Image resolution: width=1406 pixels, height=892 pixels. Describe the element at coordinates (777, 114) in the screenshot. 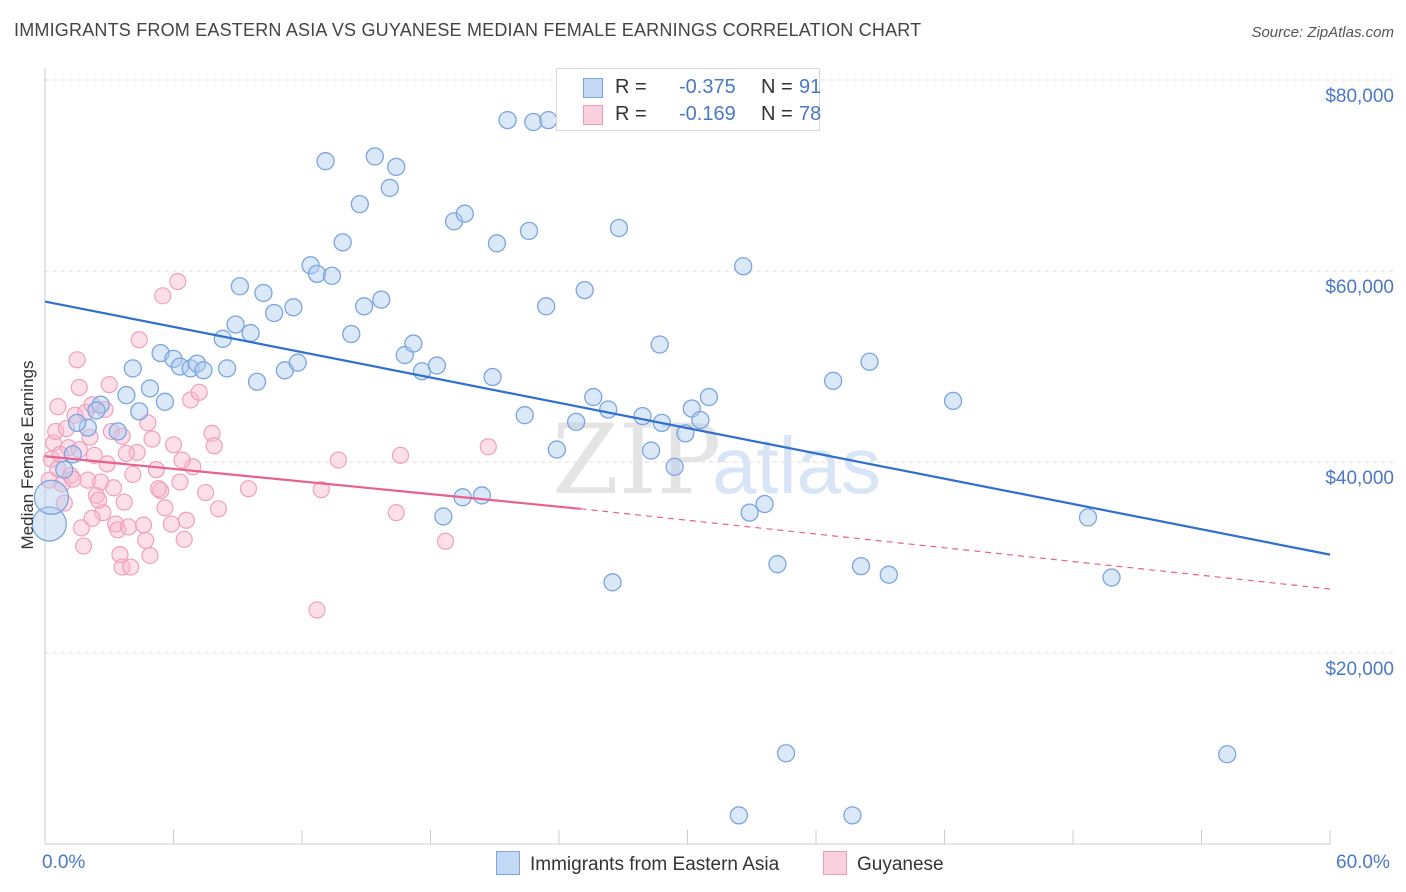

I see `pink-n-label: N =` at that location.